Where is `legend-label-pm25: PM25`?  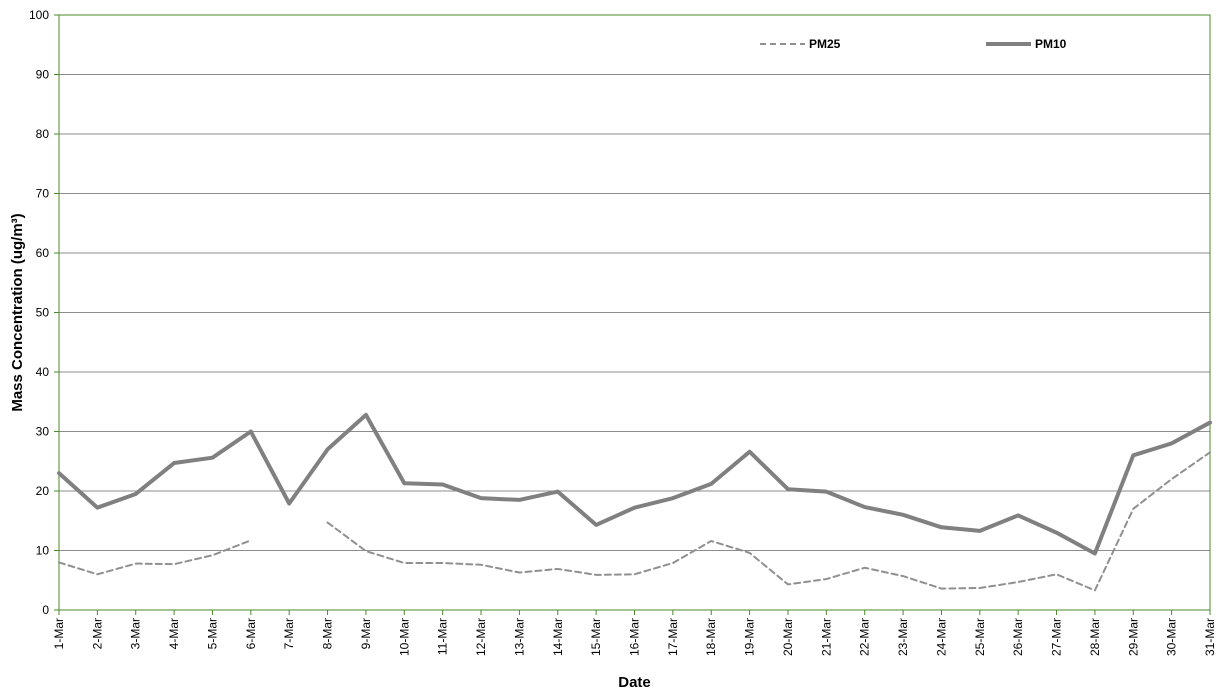
legend-label-pm25: PM25 is located at coordinates (825, 44).